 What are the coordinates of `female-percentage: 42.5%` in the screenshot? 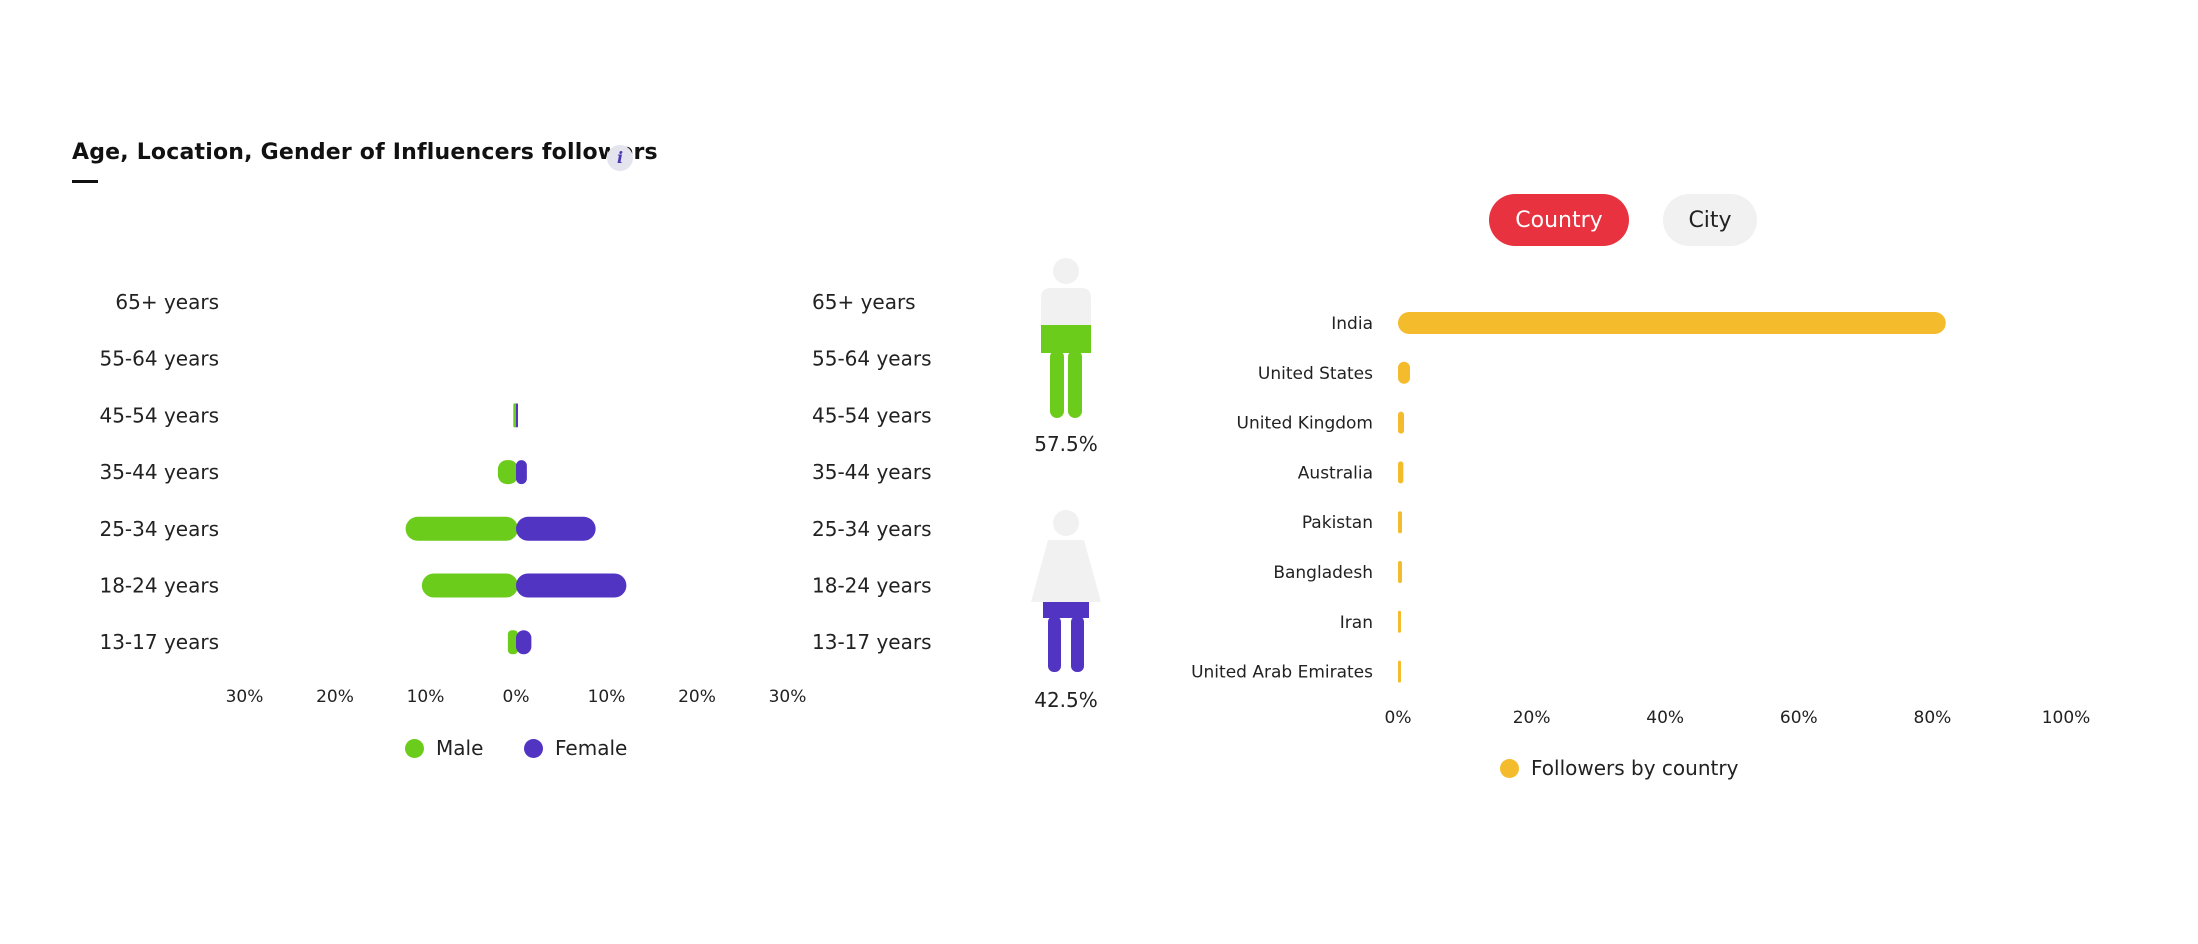 It's located at (1066, 700).